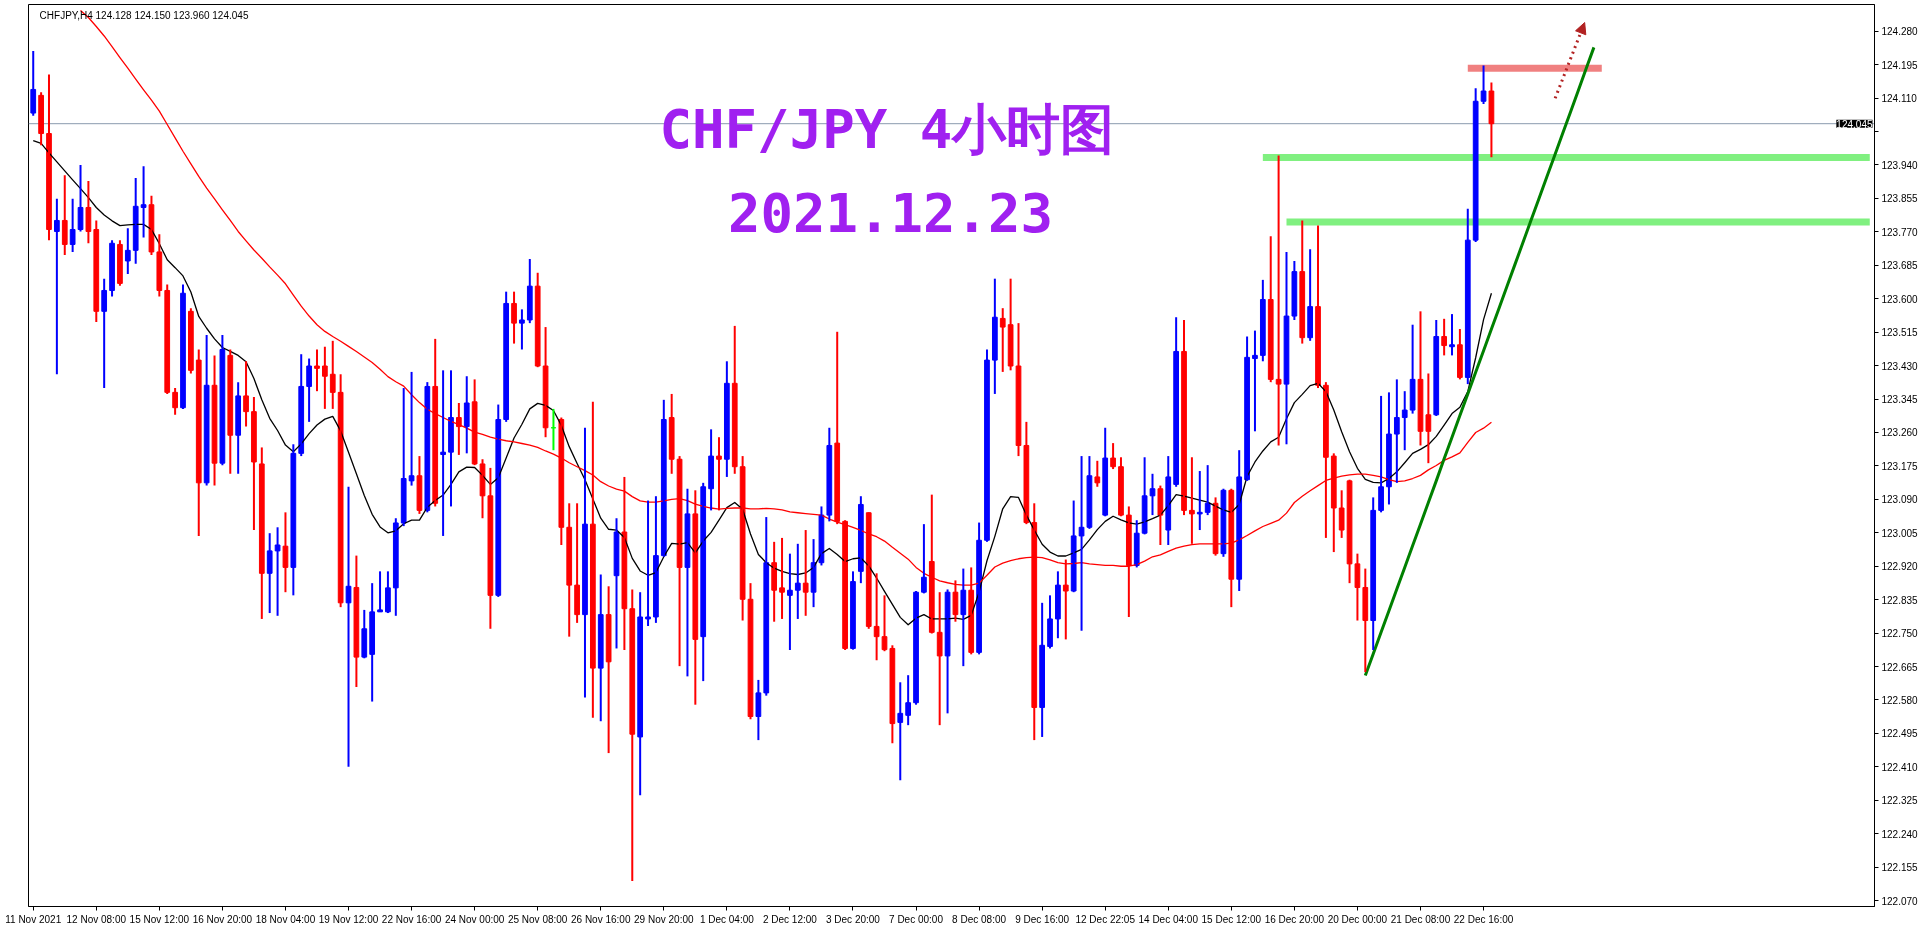 The image size is (1920, 927). Describe the element at coordinates (1900, 868) in the screenshot. I see `y-tick-label: 122.155` at that location.